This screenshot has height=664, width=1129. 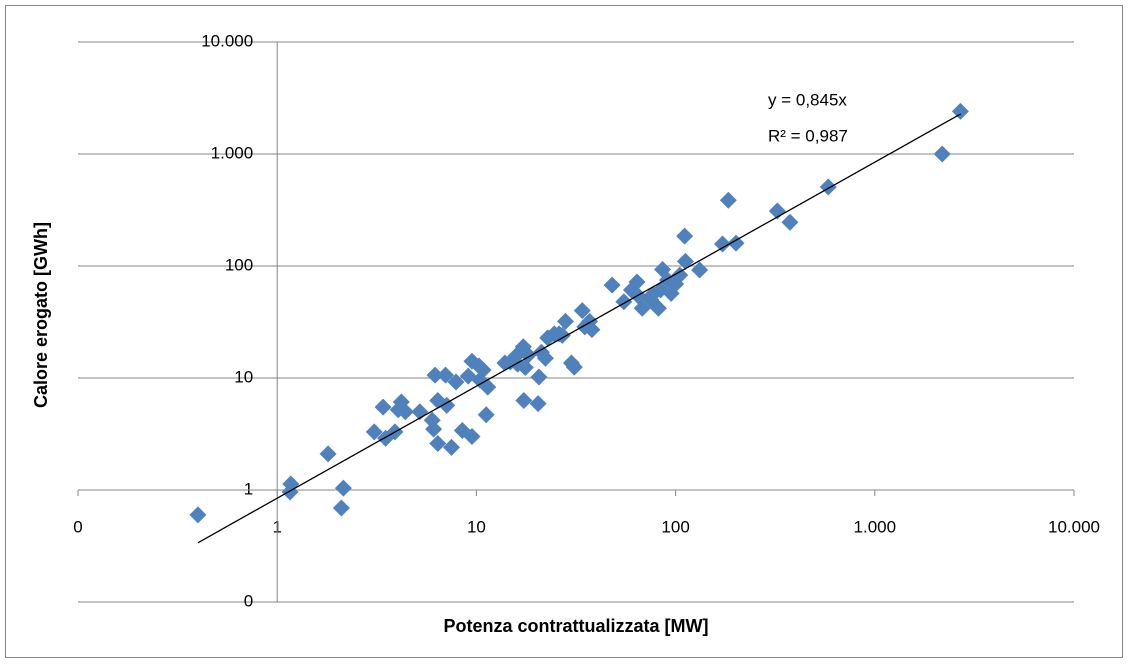 What do you see at coordinates (239, 264) in the screenshot?
I see `y-tick-label: 100` at bounding box center [239, 264].